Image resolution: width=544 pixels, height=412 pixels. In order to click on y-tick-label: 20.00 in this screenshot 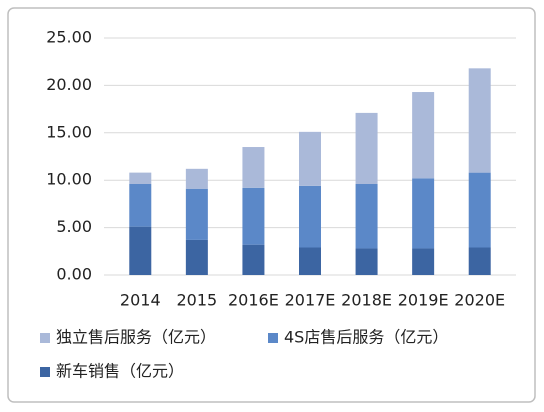, I will do `click(69, 84)`.